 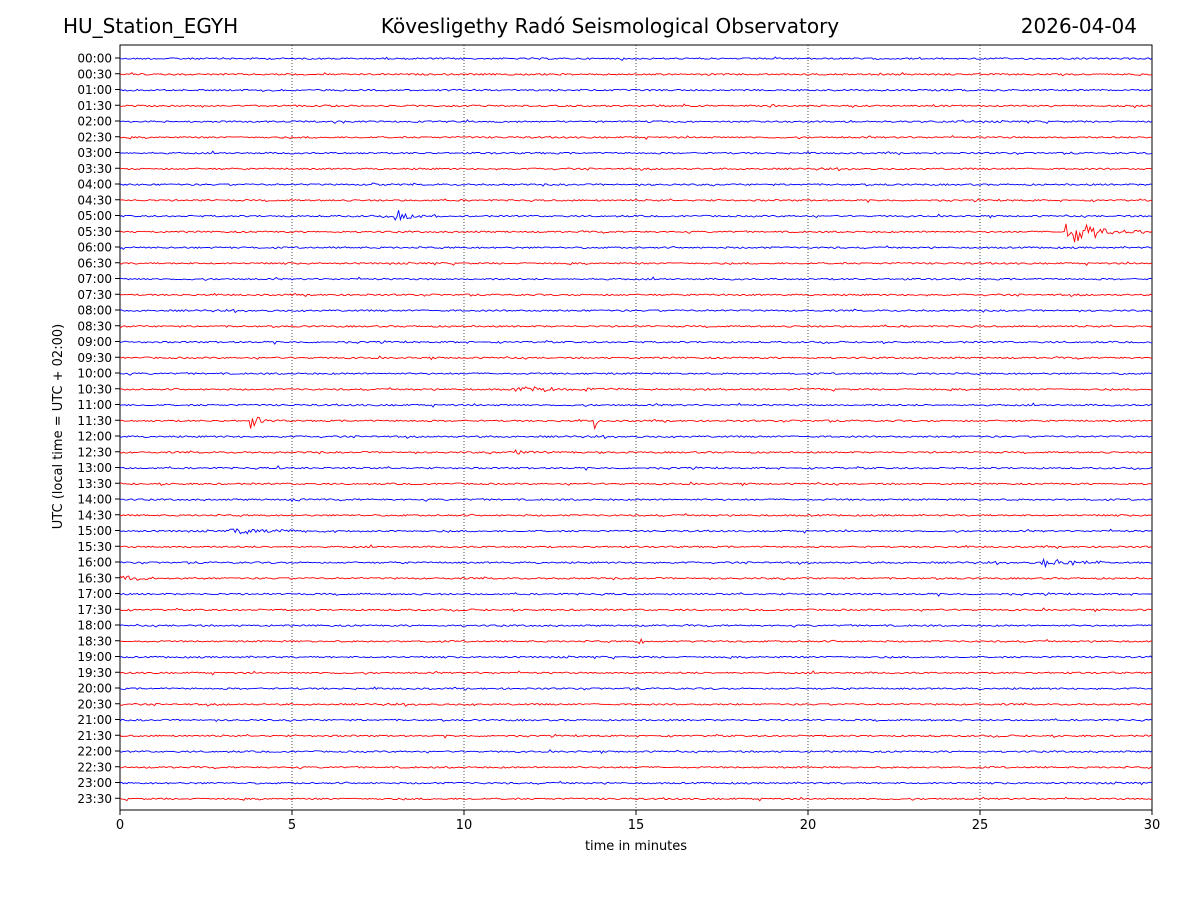 I want to click on y-tick-label: 14:00, so click(x=94, y=500).